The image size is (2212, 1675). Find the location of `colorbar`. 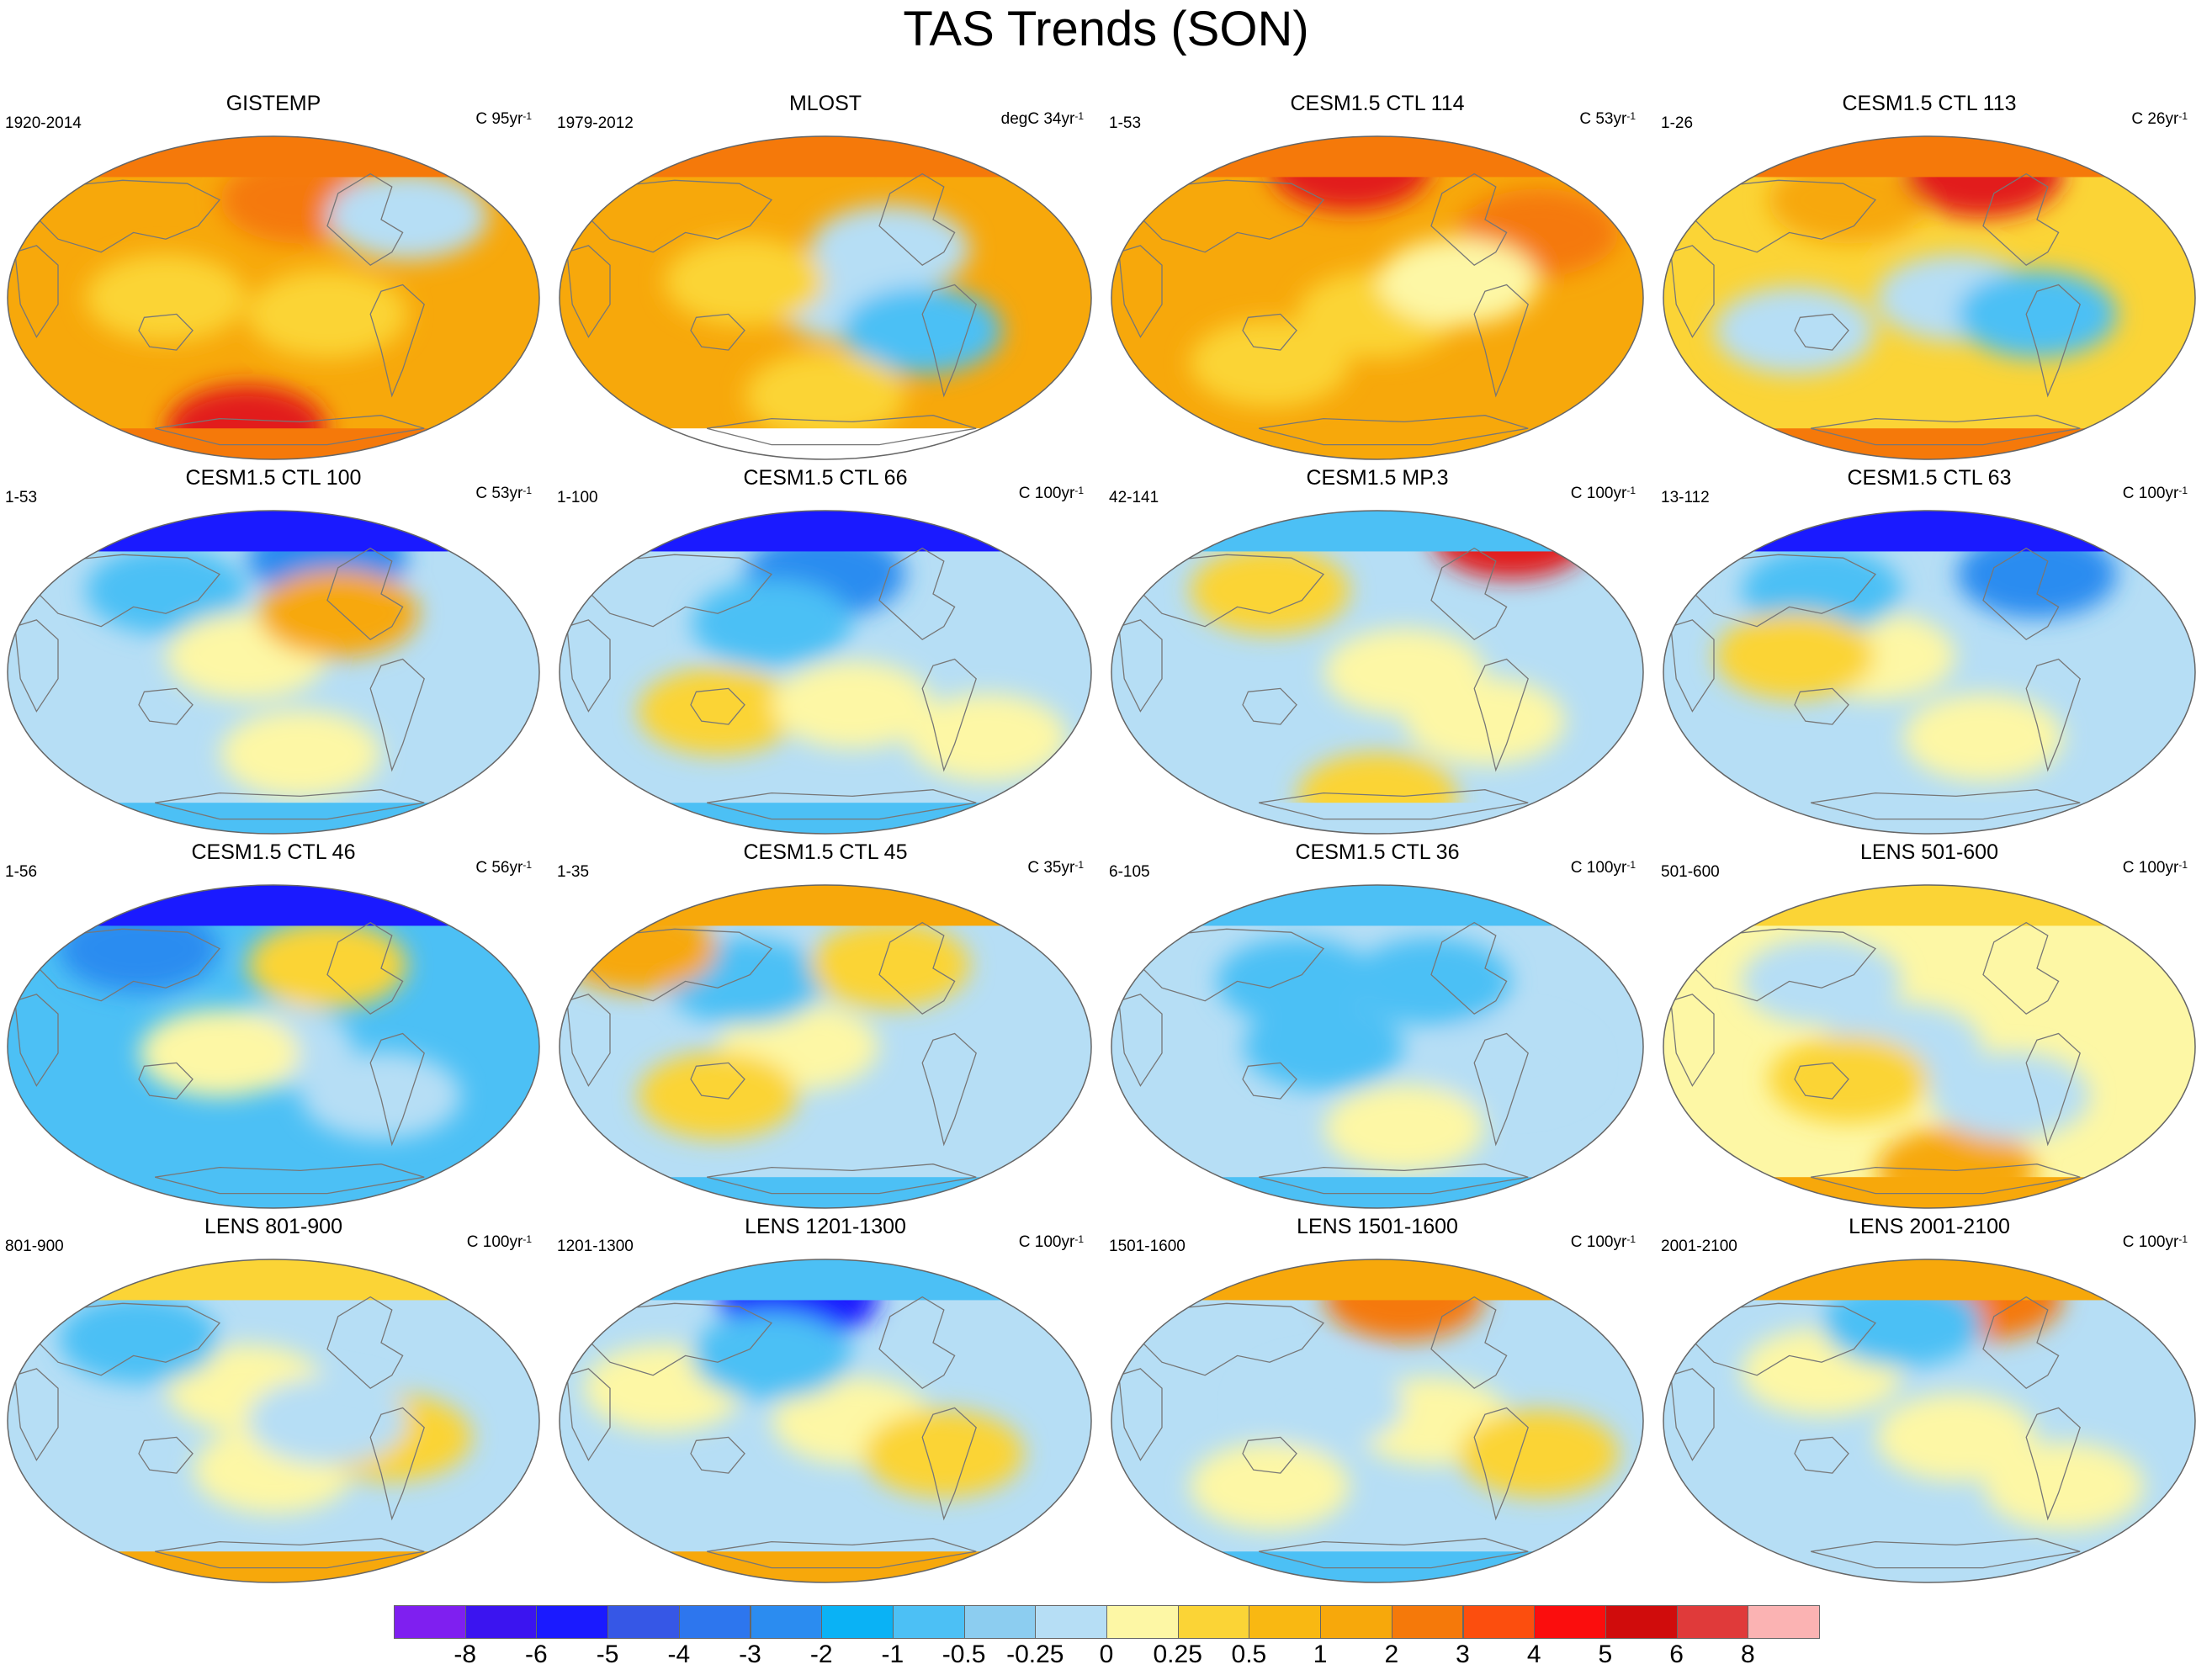

colorbar is located at coordinates (1107, 1622).